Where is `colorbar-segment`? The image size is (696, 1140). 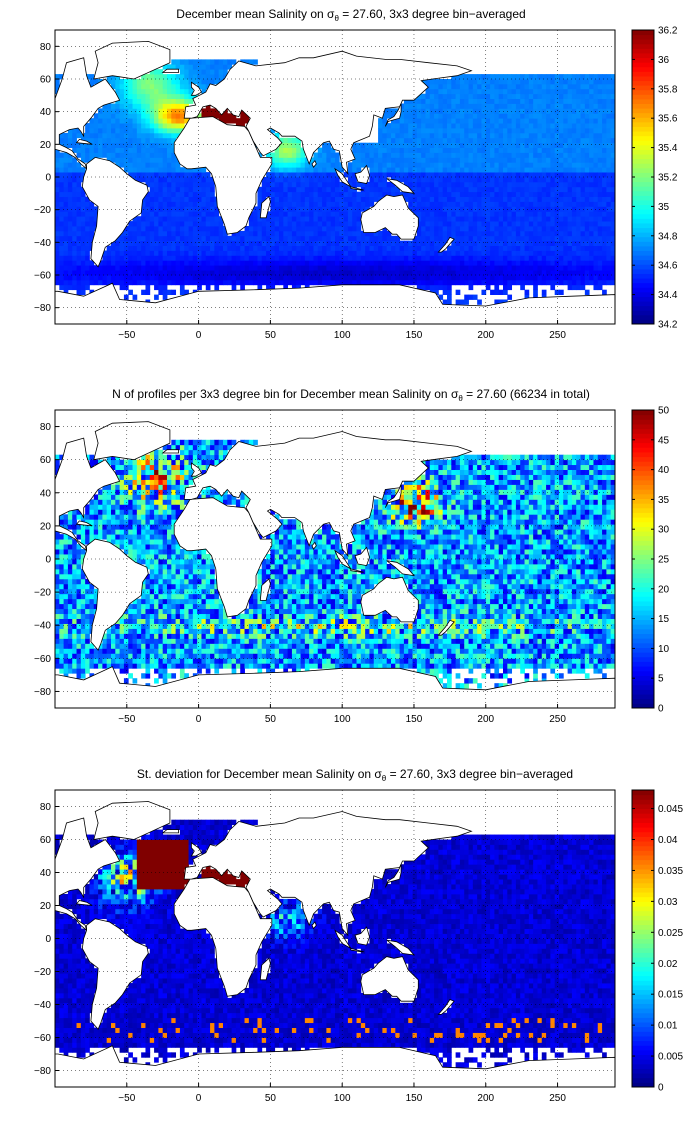
colorbar-segment is located at coordinates (643, 170).